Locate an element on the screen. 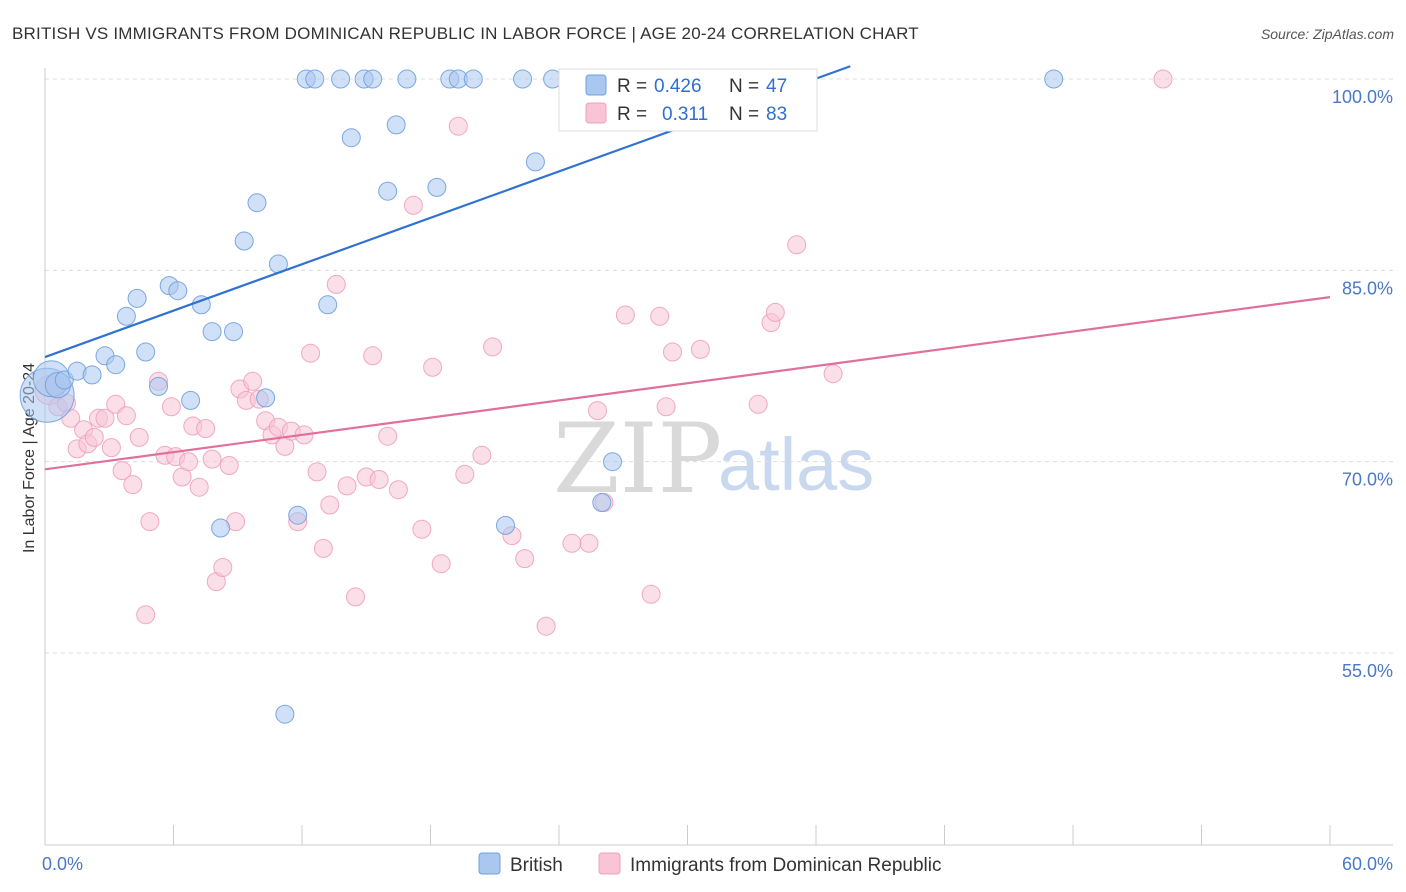 This screenshot has width=1406, height=892. watermark-atlas: atlas is located at coordinates (796, 464).